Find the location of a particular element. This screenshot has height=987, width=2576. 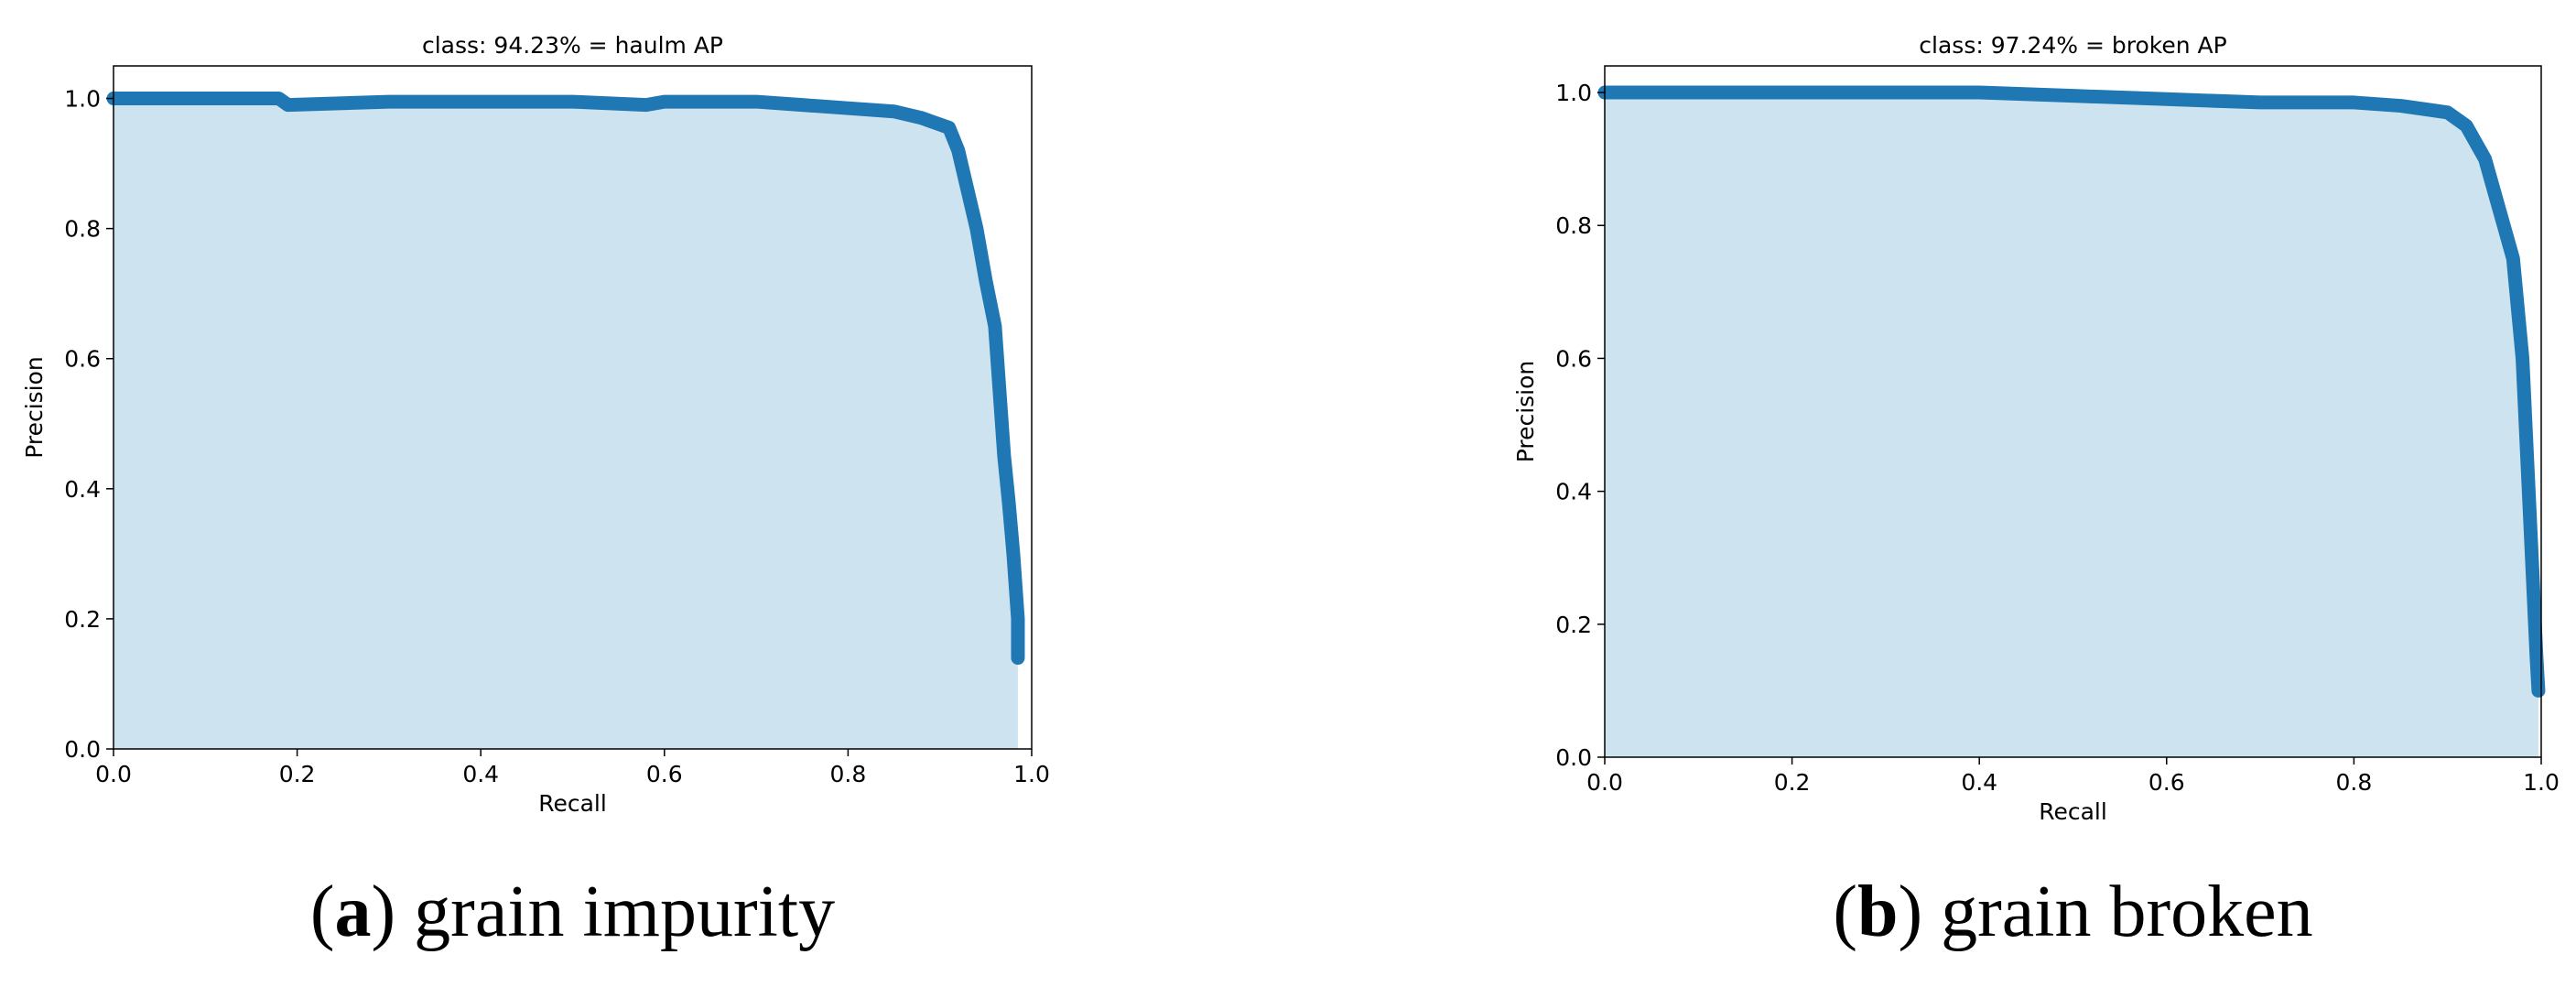

caption: (b) grain broken is located at coordinates (2072, 912).